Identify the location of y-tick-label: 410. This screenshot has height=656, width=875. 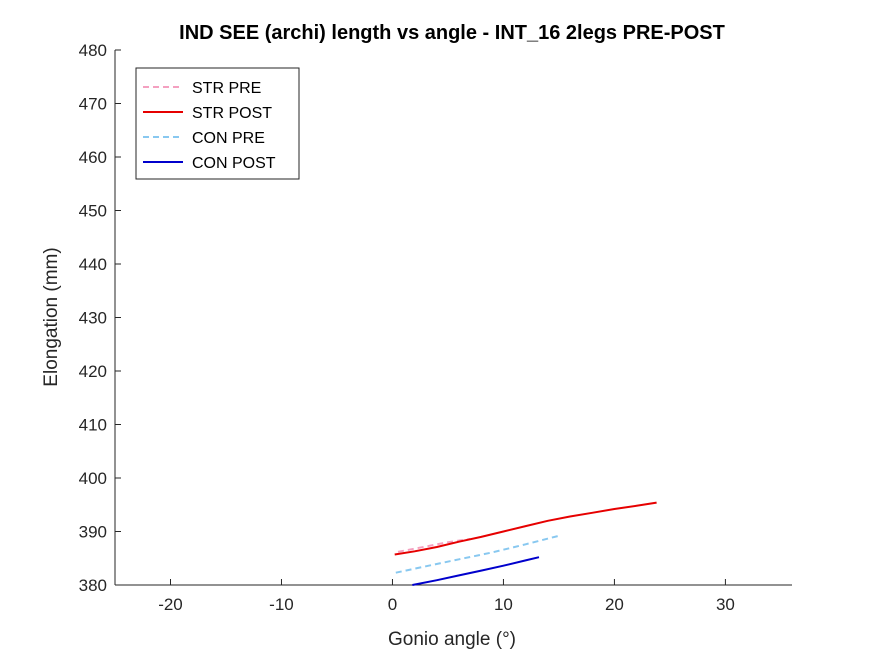
(93, 425).